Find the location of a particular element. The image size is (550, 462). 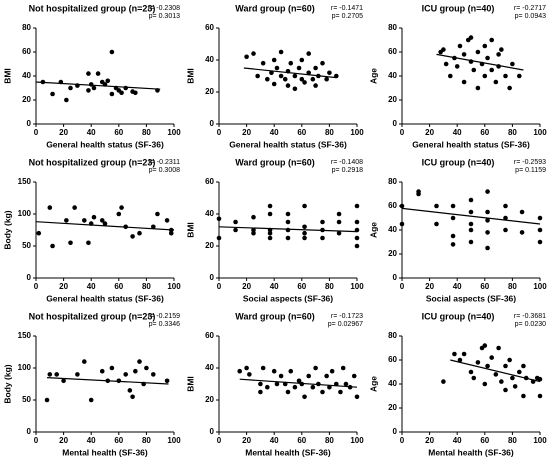

y-tick-label: 50 is located at coordinates (26, 399).